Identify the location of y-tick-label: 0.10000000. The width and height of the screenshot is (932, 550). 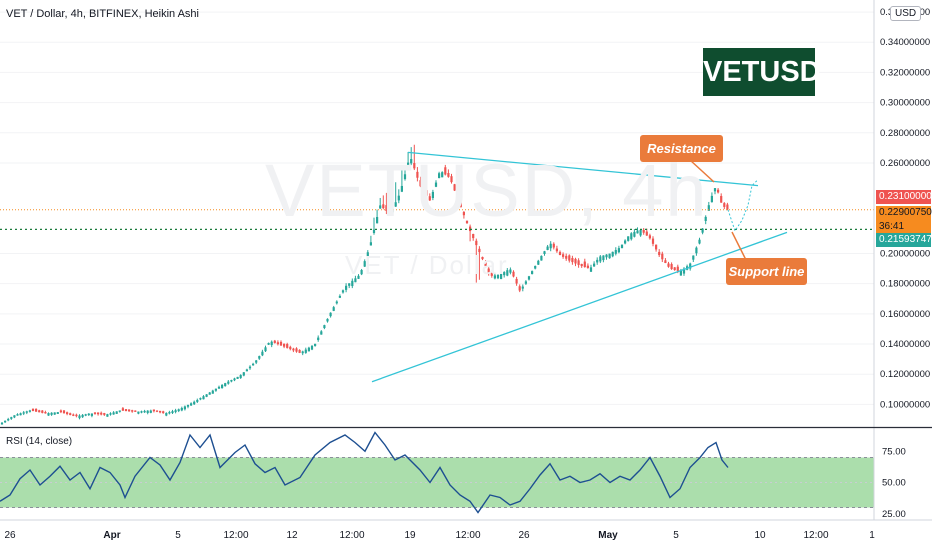
(905, 404).